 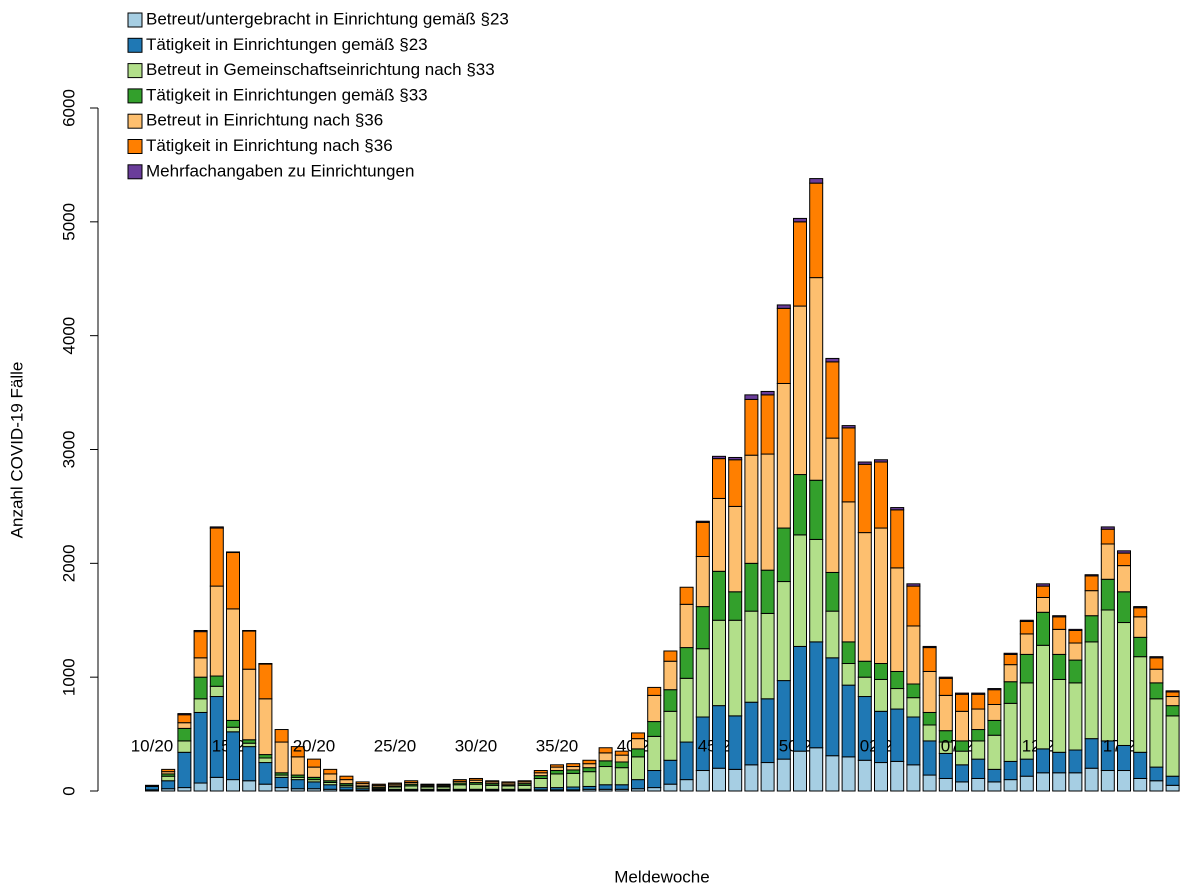 What do you see at coordinates (135, 121) in the screenshot?
I see `legend-swatch` at bounding box center [135, 121].